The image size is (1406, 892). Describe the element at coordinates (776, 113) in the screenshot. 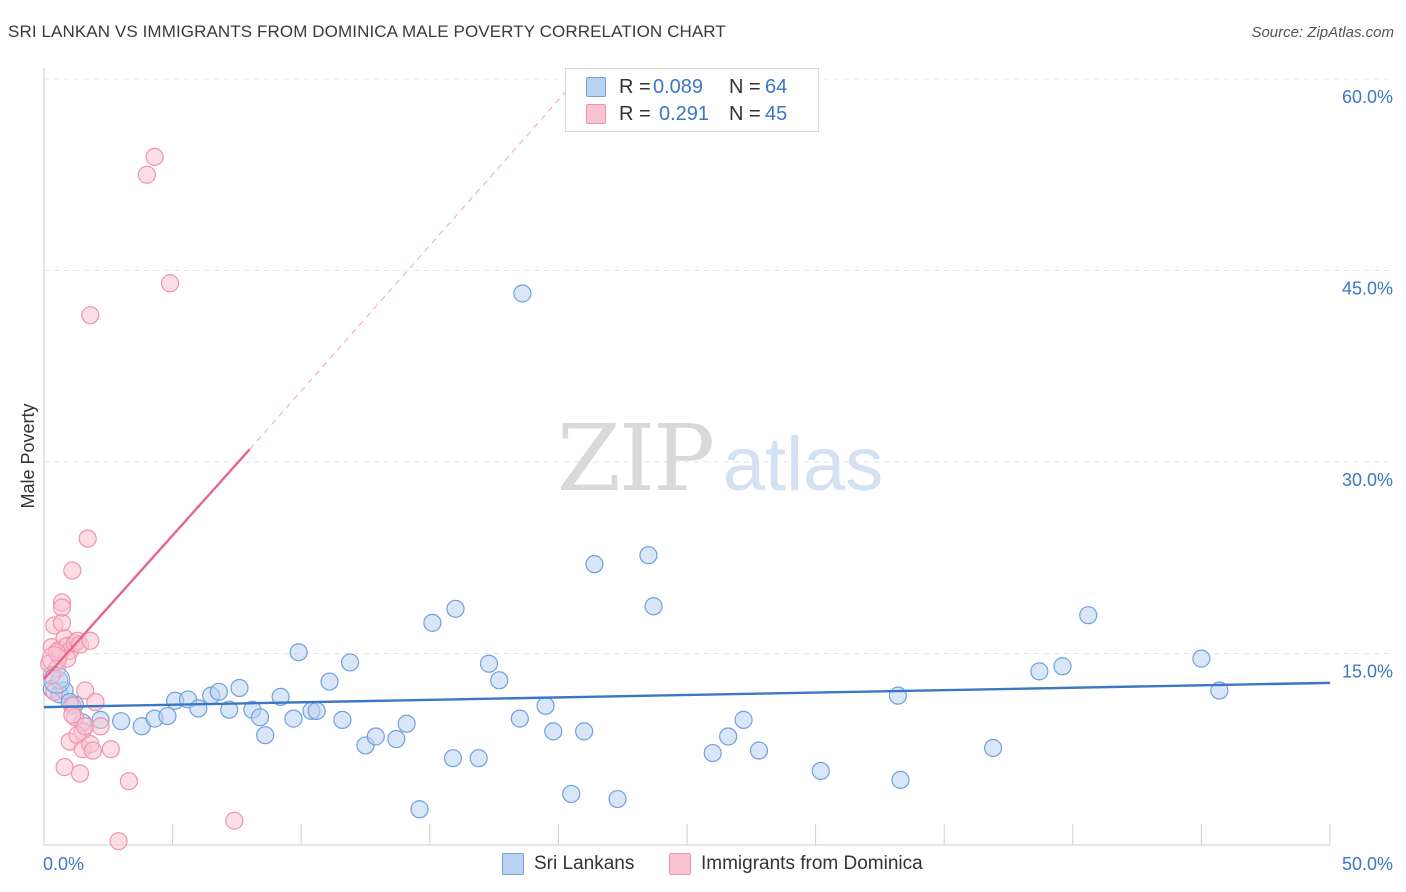

I see `legend-n-value: 45` at that location.